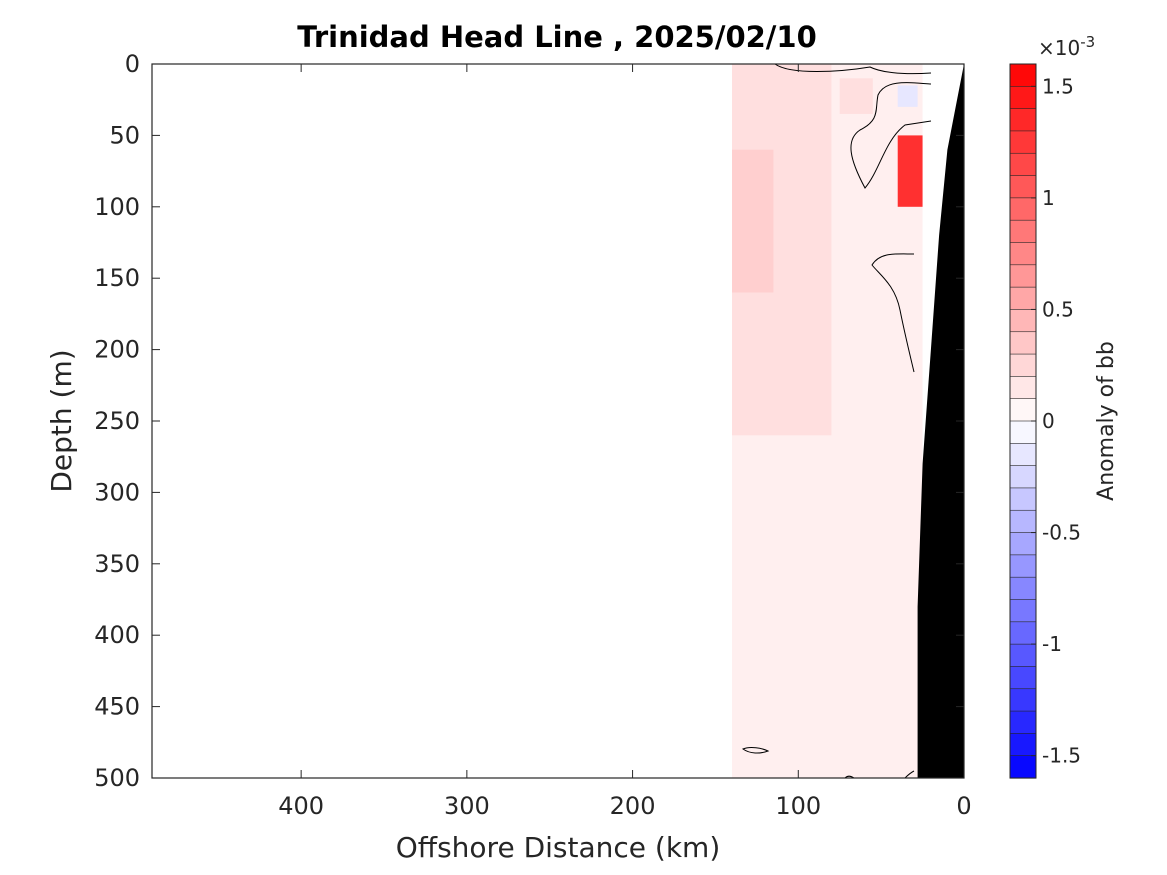 The image size is (1167, 875). Describe the element at coordinates (1061, 533) in the screenshot. I see `colorbar-tick-label: -0.5` at that location.